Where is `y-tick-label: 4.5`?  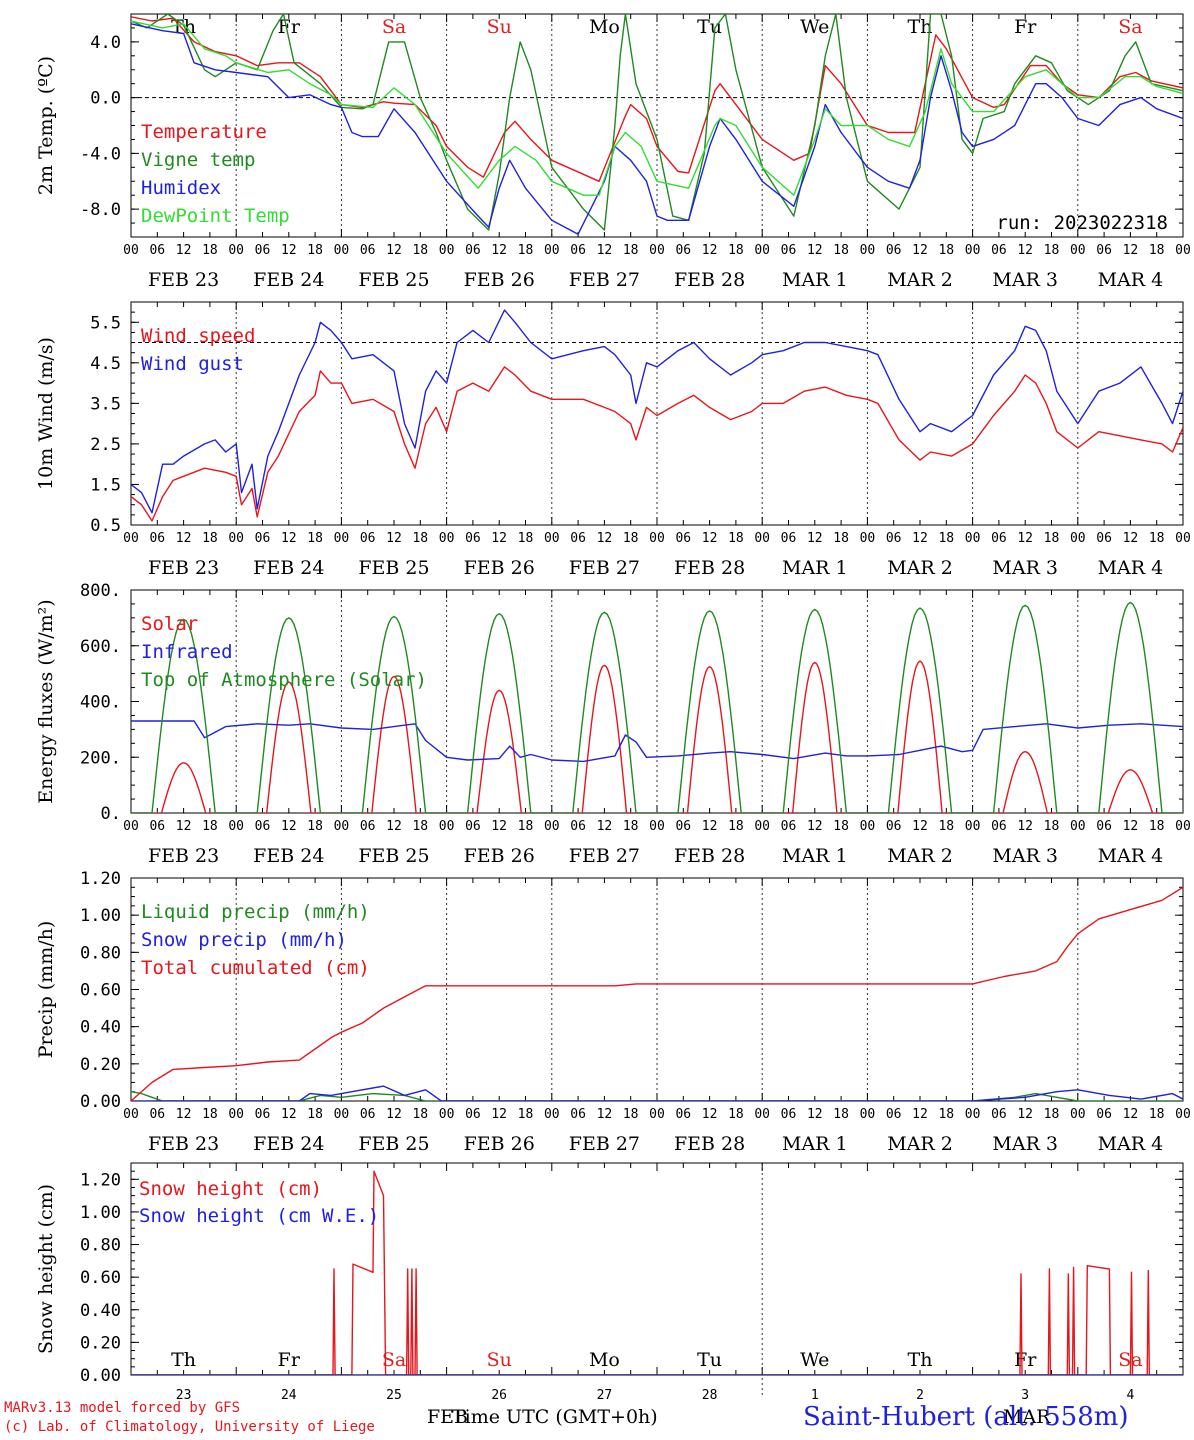
y-tick-label: 4.5 is located at coordinates (105, 364).